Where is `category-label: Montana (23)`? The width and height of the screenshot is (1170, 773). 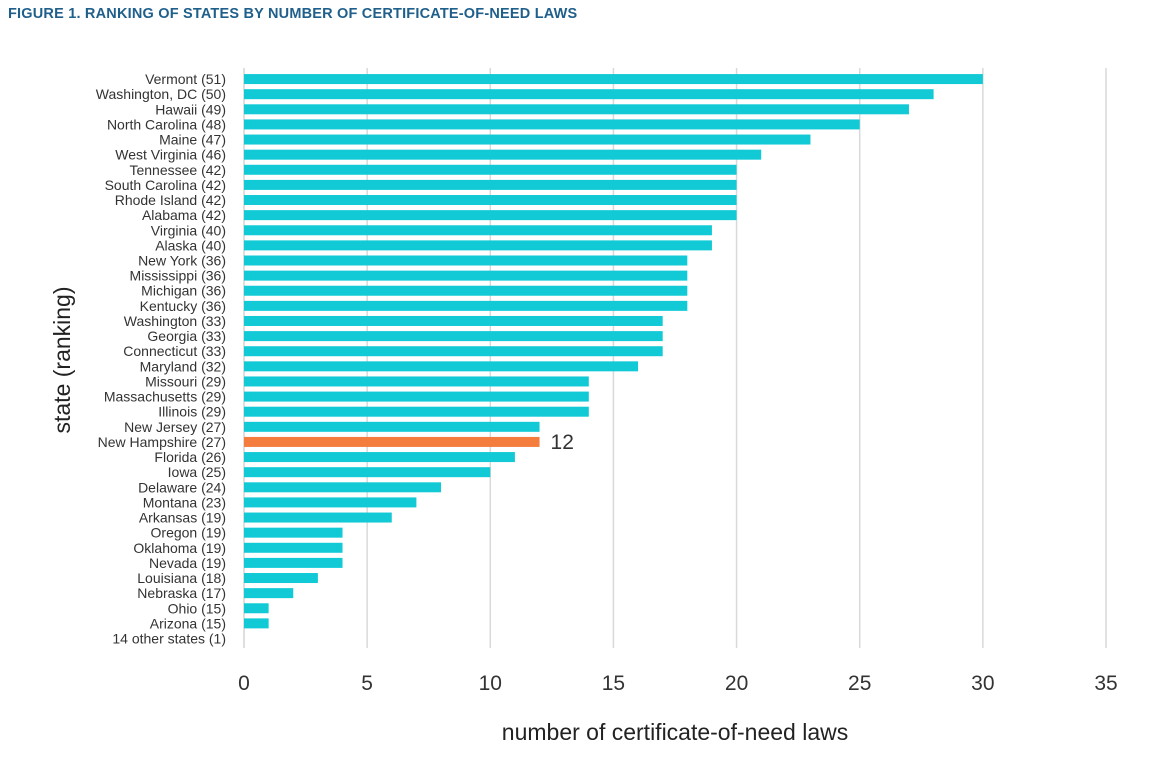 category-label: Montana (23) is located at coordinates (184, 502).